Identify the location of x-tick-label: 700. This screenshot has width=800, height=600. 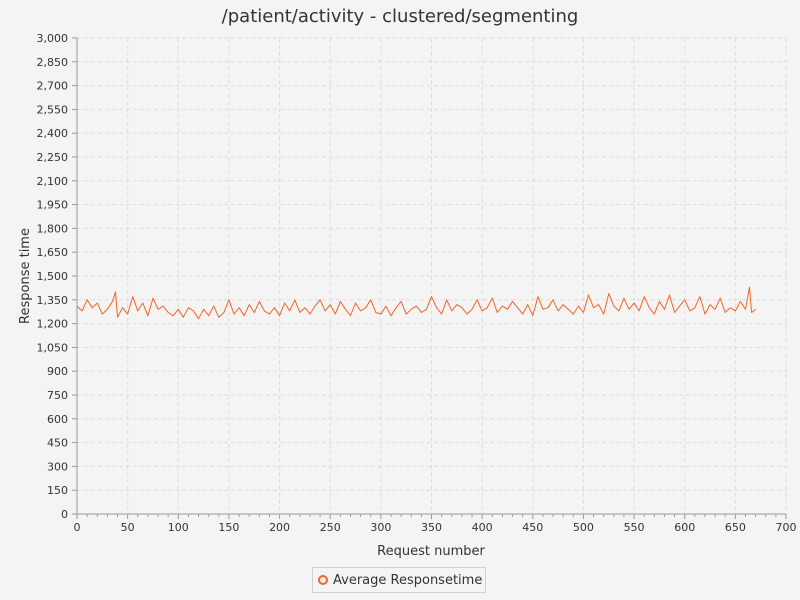
(786, 527).